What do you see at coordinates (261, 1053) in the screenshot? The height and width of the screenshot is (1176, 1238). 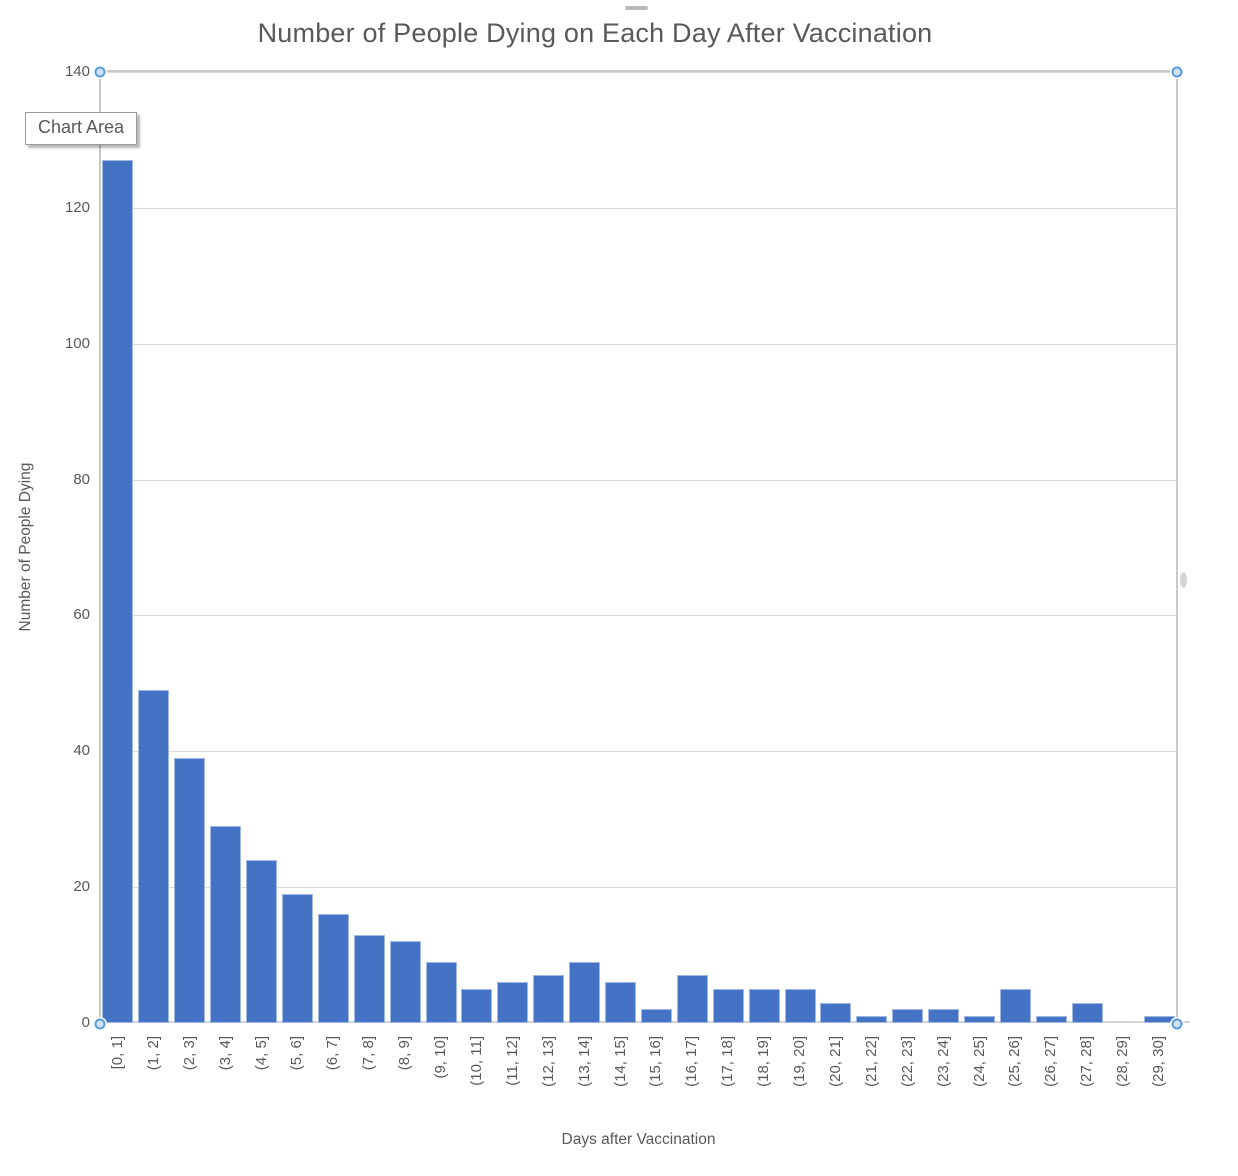 I see `x-tick-label: (4, 5]` at bounding box center [261, 1053].